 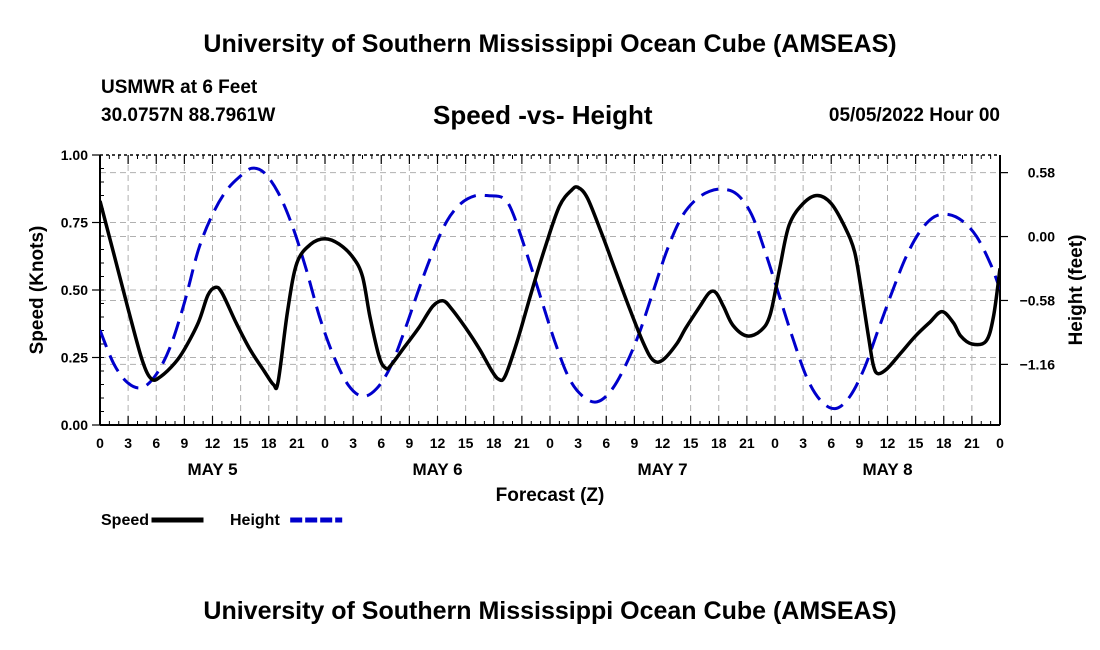 I want to click on y2-tick-label: 0.58, so click(x=1041, y=173).